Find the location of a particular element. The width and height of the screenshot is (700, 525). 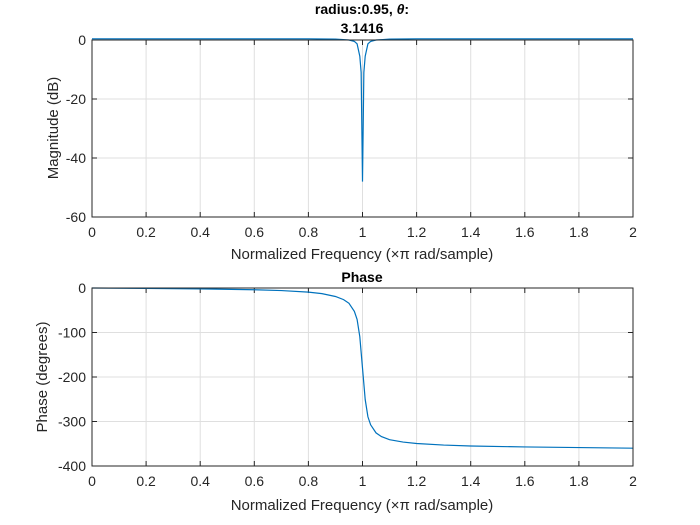

magnitude-y-tick-label: -20 is located at coordinates (76, 99).